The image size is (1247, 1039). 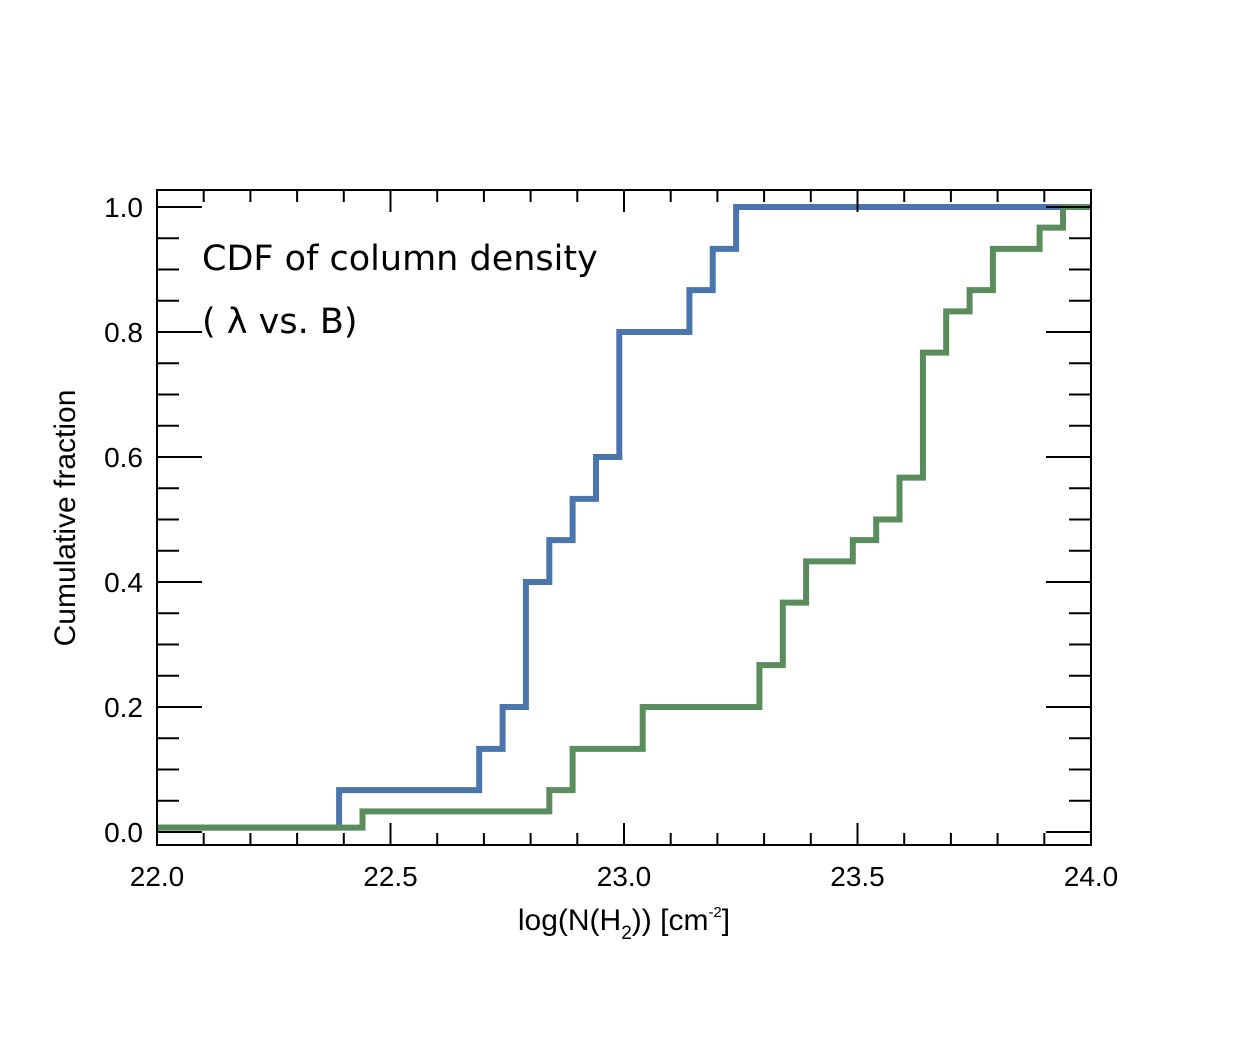 I want to click on x-tick-label: 23.0, so click(x=624, y=876).